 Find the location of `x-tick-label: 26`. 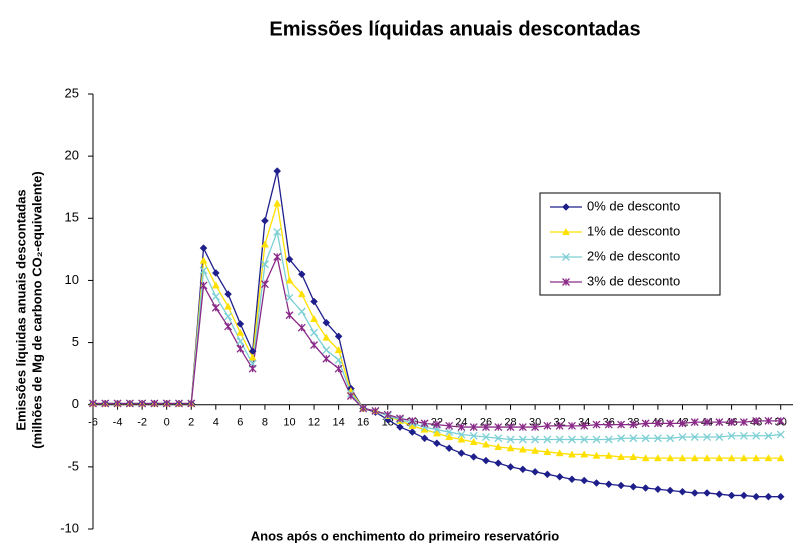

x-tick-label: 26 is located at coordinates (486, 423).